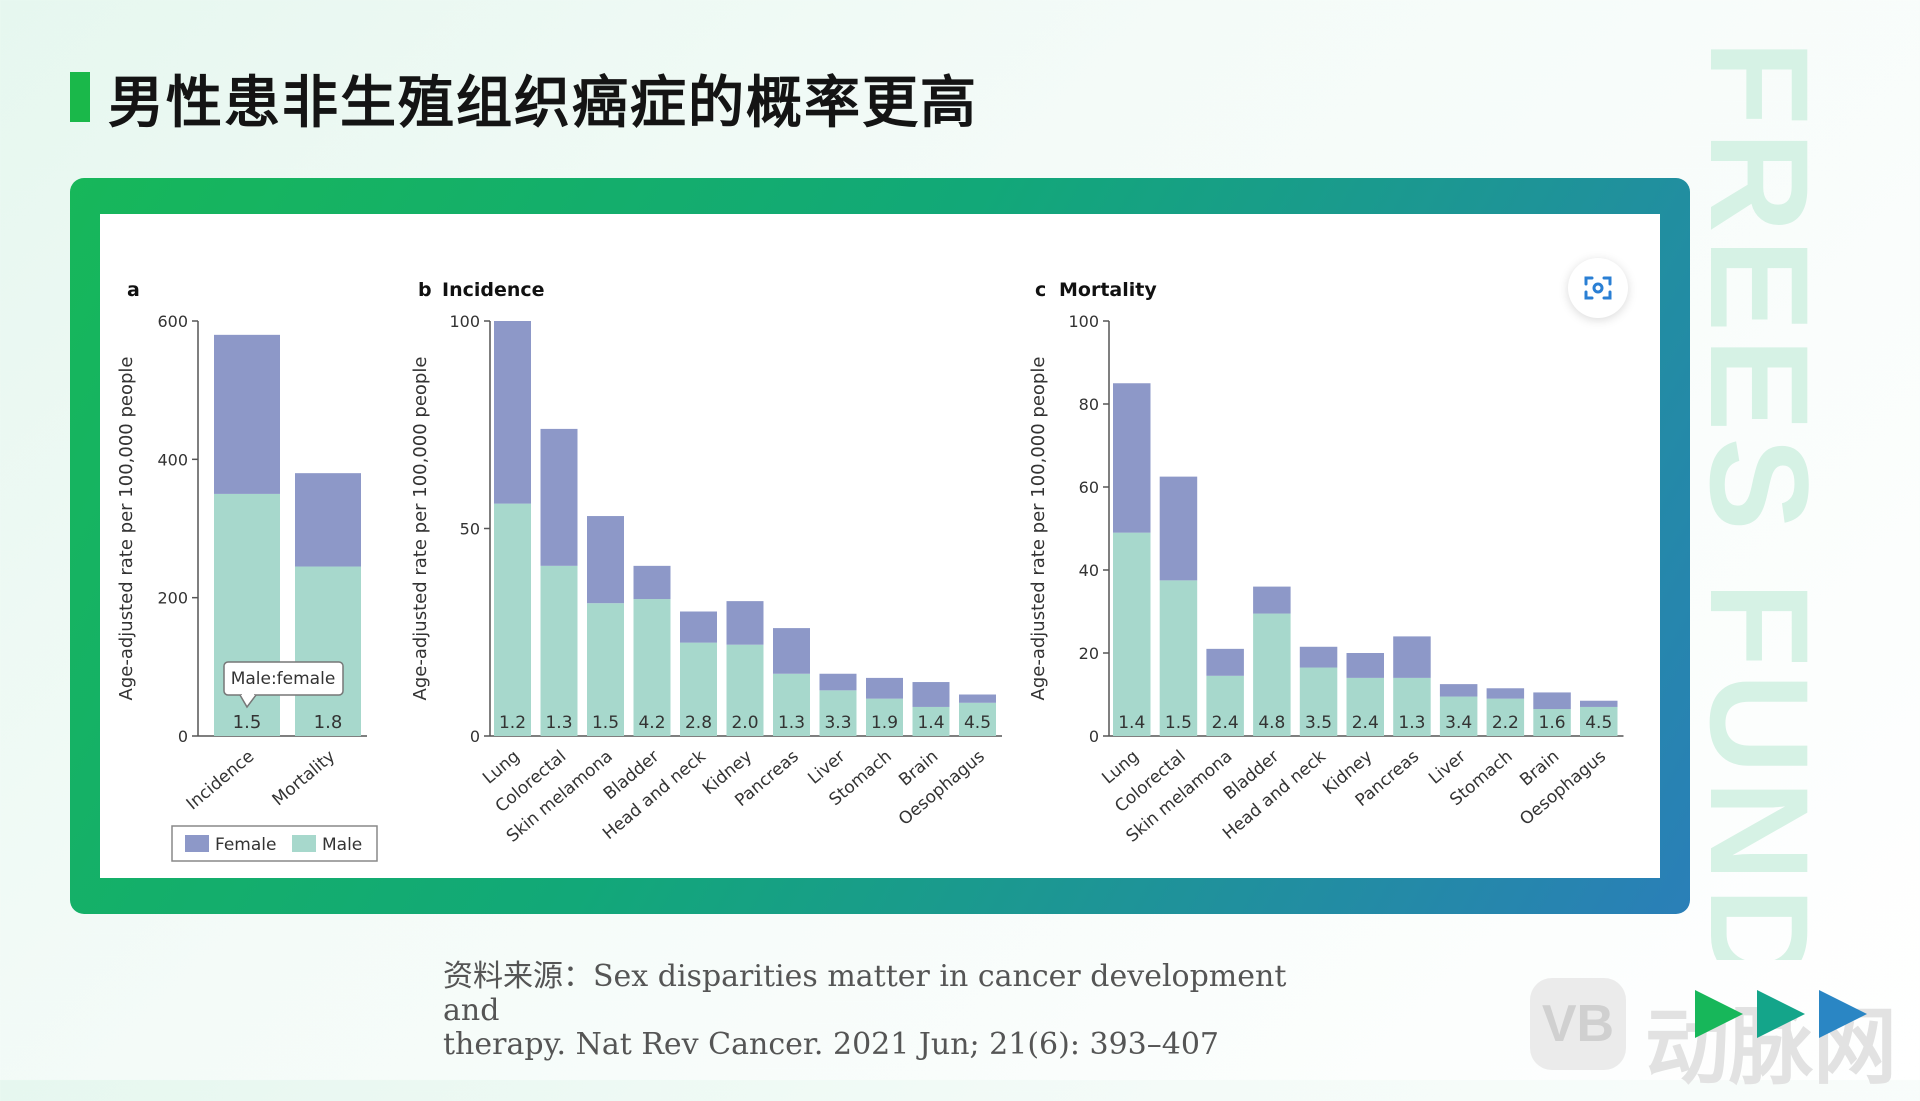  What do you see at coordinates (791, 723) in the screenshot?
I see `ratio-label-b-6: 1.3` at bounding box center [791, 723].